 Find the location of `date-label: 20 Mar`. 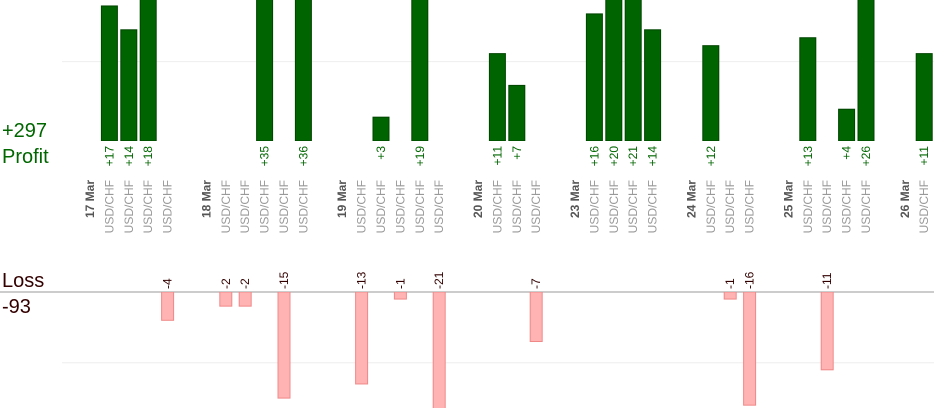

date-label: 20 Mar is located at coordinates (478, 199).